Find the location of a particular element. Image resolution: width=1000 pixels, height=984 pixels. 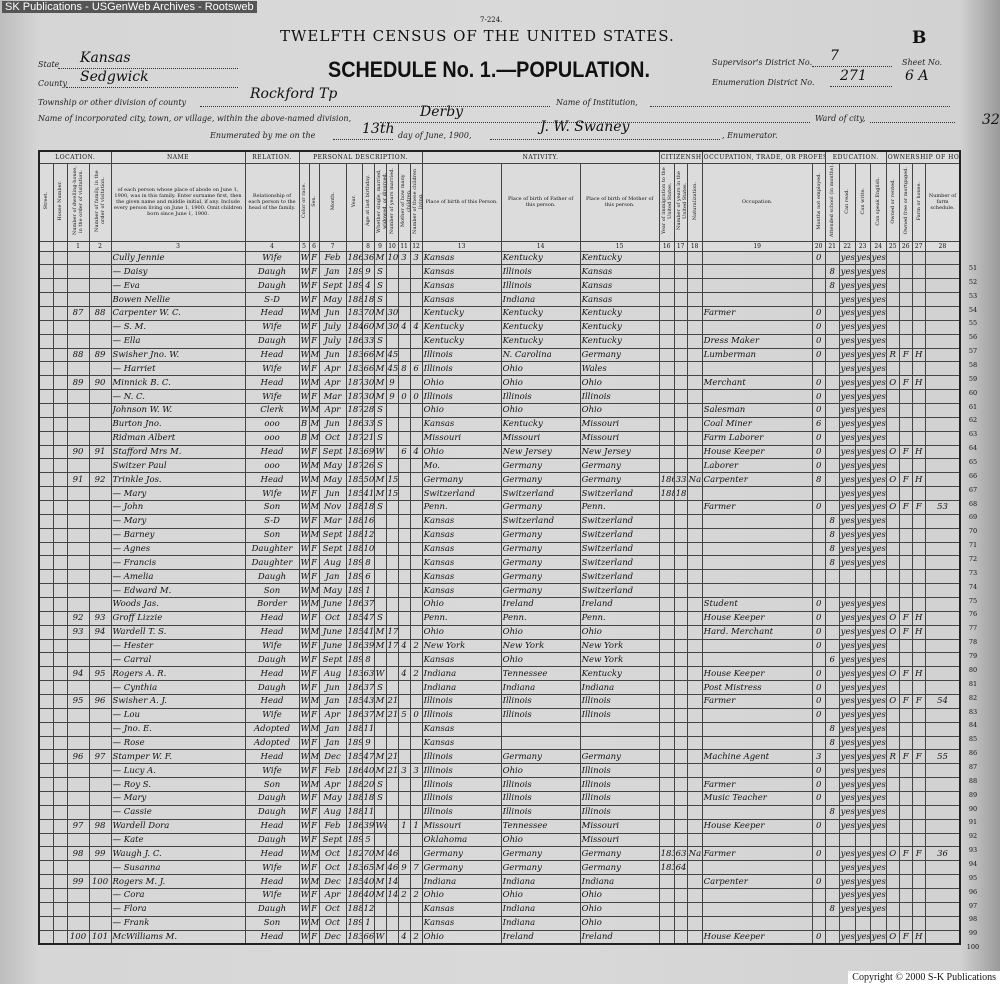

cell: 88 is located at coordinates (78, 355).